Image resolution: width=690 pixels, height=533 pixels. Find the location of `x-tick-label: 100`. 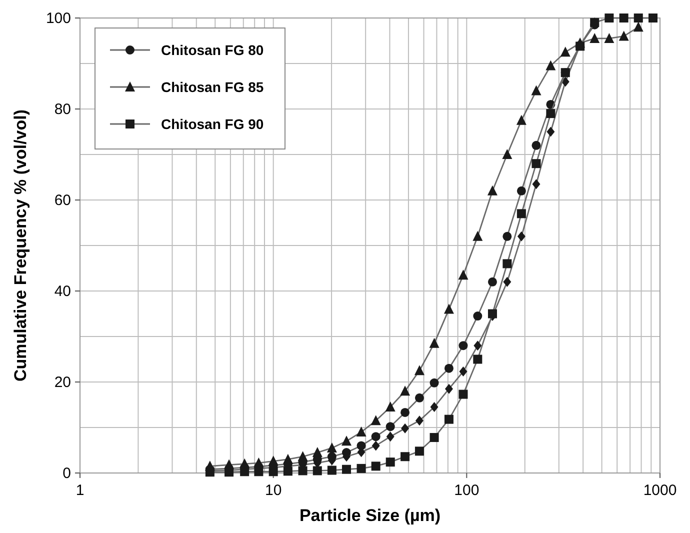

x-tick-label: 100 is located at coordinates (467, 490).